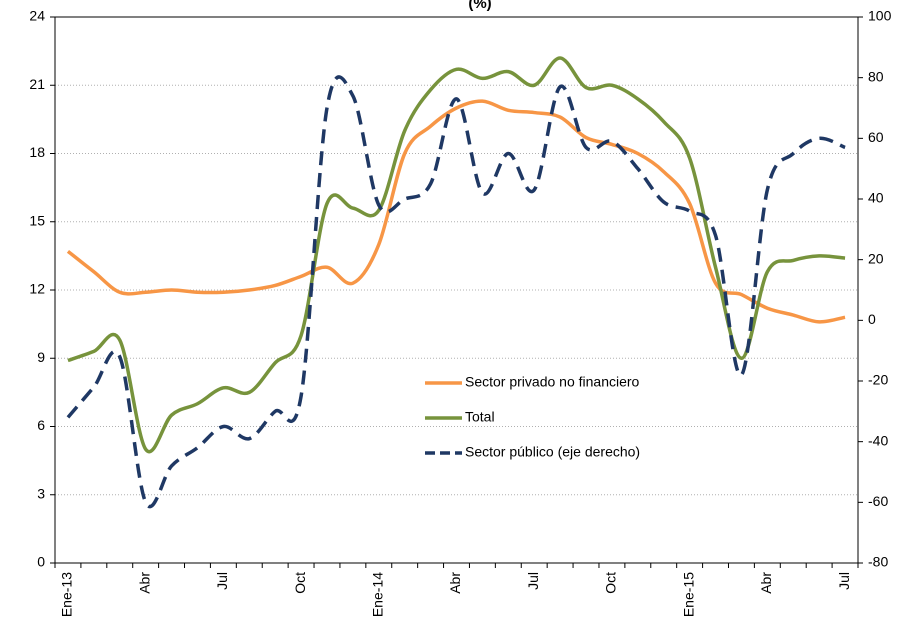 This screenshot has width=912, height=637. What do you see at coordinates (872, 319) in the screenshot?
I see `y2-tick-label: 0` at bounding box center [872, 319].